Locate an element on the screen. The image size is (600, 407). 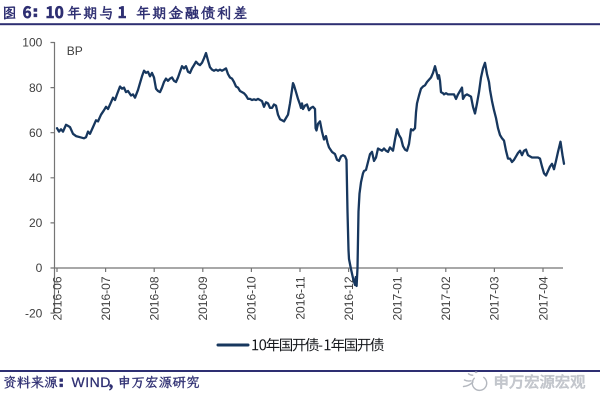
svg-text: 2016-09 is located at coordinates (203, 298).